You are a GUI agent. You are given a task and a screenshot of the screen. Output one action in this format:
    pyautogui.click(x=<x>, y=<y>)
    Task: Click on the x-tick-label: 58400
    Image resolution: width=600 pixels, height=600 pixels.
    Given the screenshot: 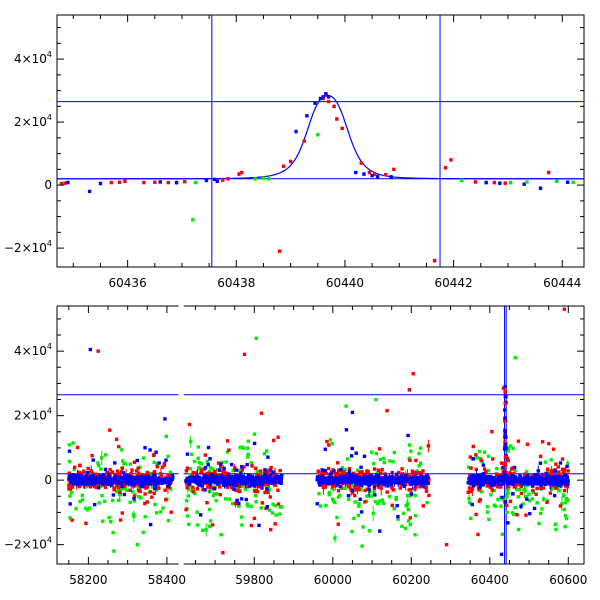 What is the action you would take?
    pyautogui.click(x=167, y=580)
    